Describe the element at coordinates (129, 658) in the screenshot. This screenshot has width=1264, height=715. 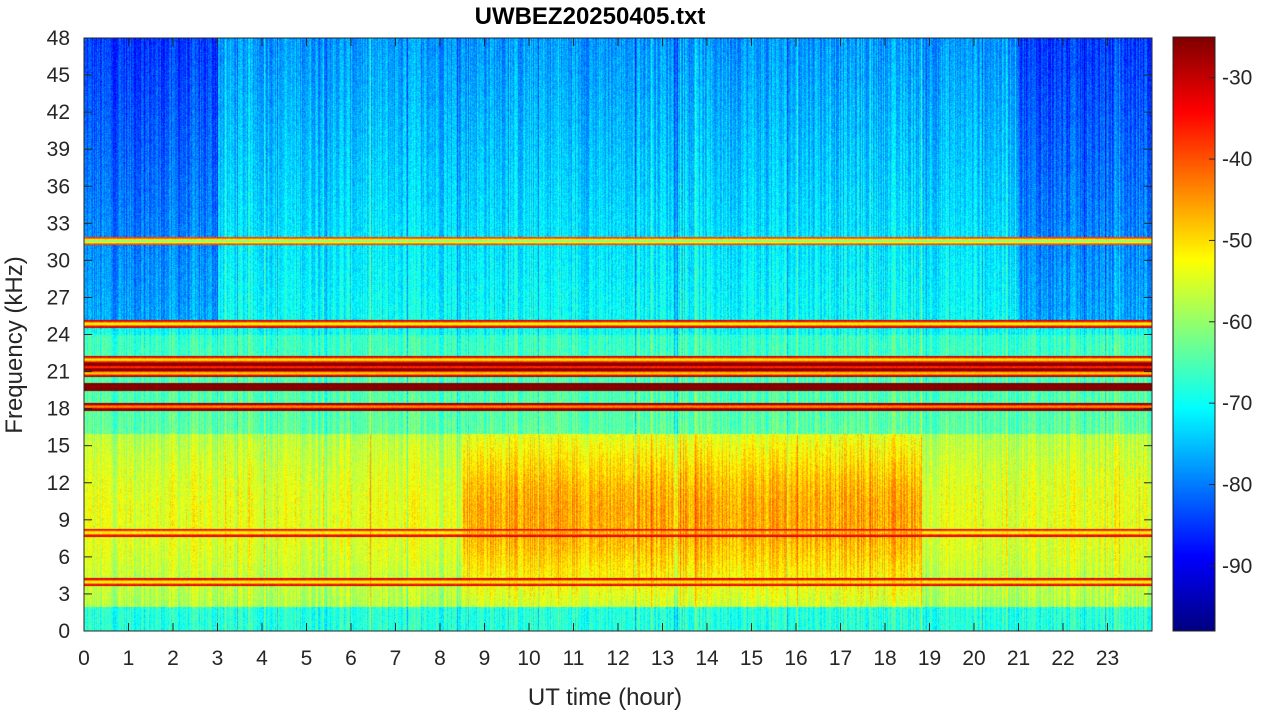
I see `x-tick-label: 1` at that location.